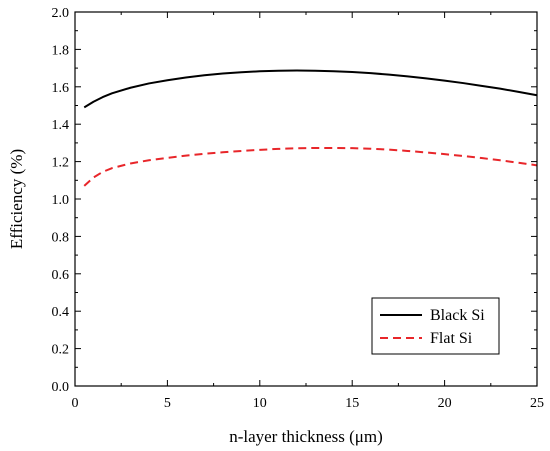 The width and height of the screenshot is (550, 451). I want to click on legend-box, so click(435, 326).